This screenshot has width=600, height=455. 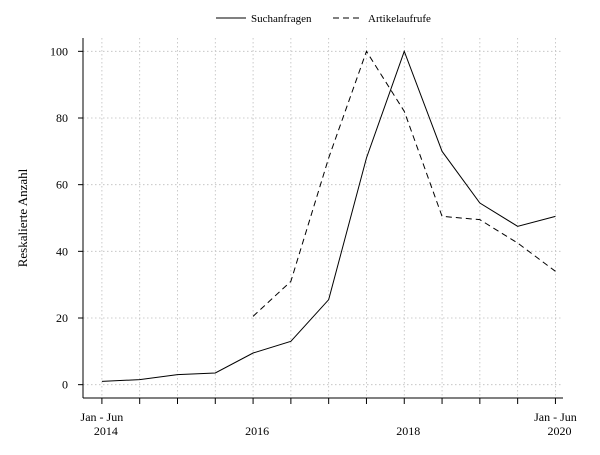 What do you see at coordinates (59, 51) in the screenshot?
I see `y-tick-label: 100` at bounding box center [59, 51].